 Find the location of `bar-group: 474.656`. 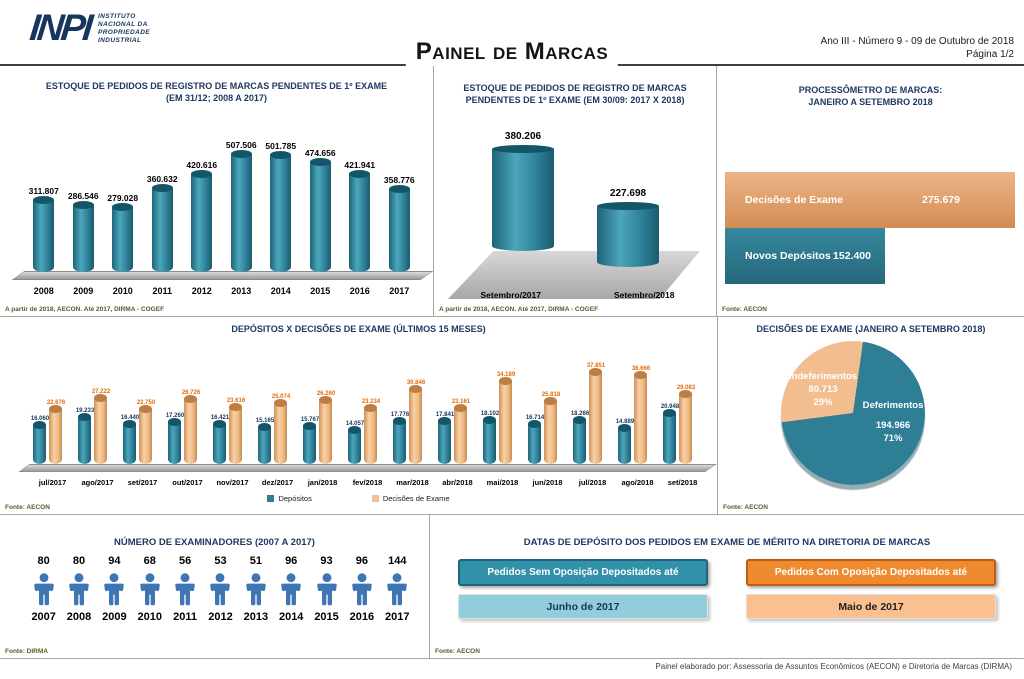

bar-group: 474.656 is located at coordinates (321, 210).